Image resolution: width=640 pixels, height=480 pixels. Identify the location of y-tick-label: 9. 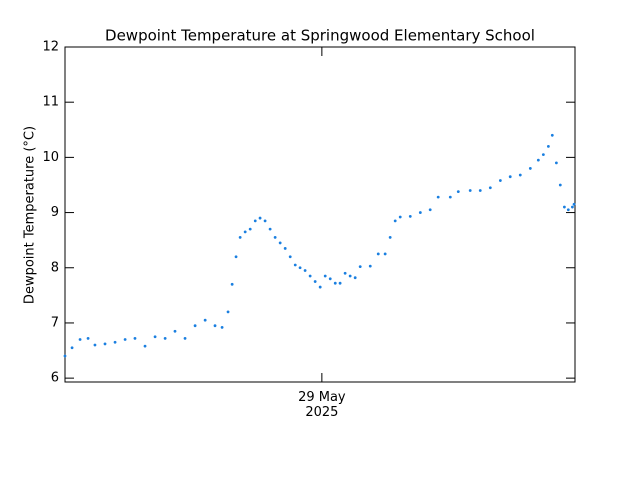
(55, 212).